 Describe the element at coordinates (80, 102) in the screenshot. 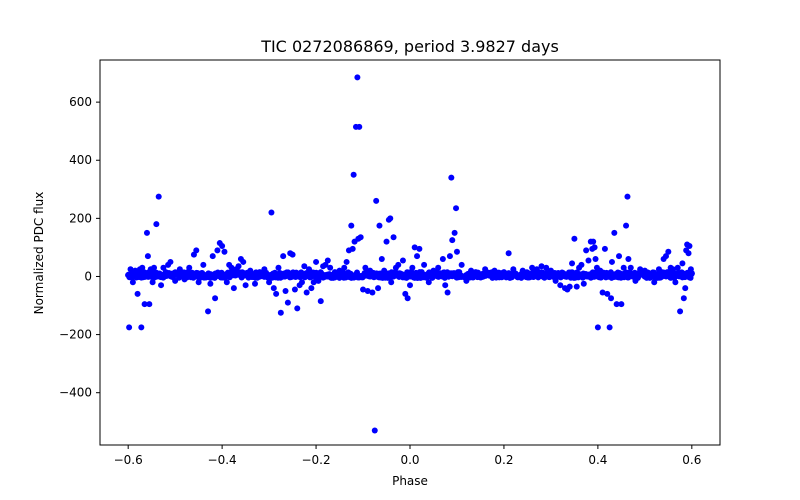

I see `y-tick-label: 600` at that location.